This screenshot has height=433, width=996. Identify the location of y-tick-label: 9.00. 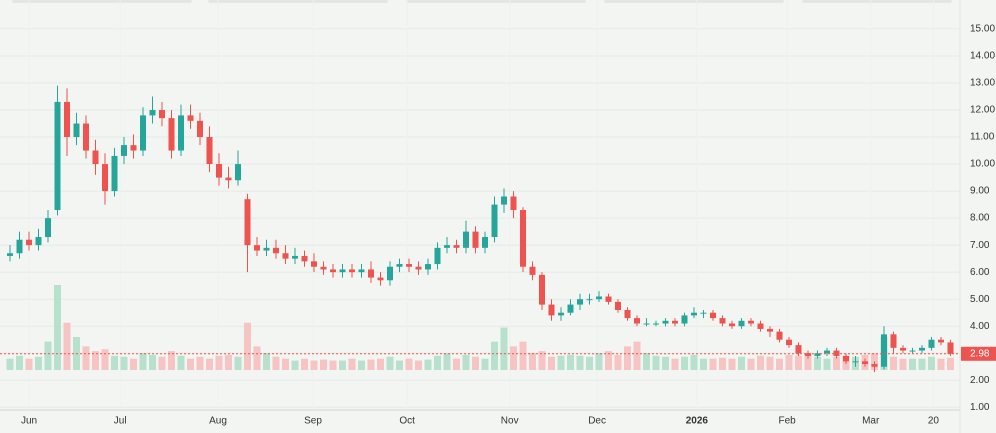
(980, 191).